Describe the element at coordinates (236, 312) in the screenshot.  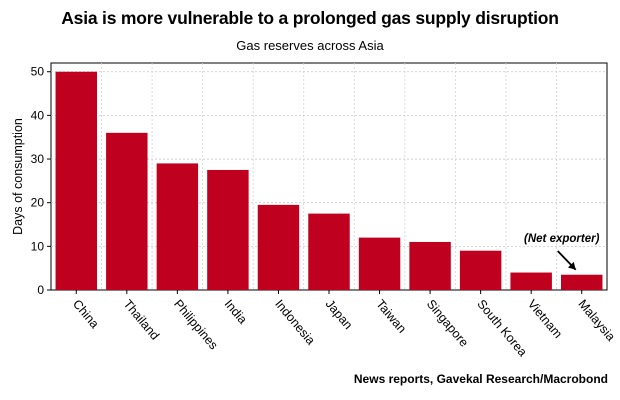
I see `x-tick-label: India` at that location.